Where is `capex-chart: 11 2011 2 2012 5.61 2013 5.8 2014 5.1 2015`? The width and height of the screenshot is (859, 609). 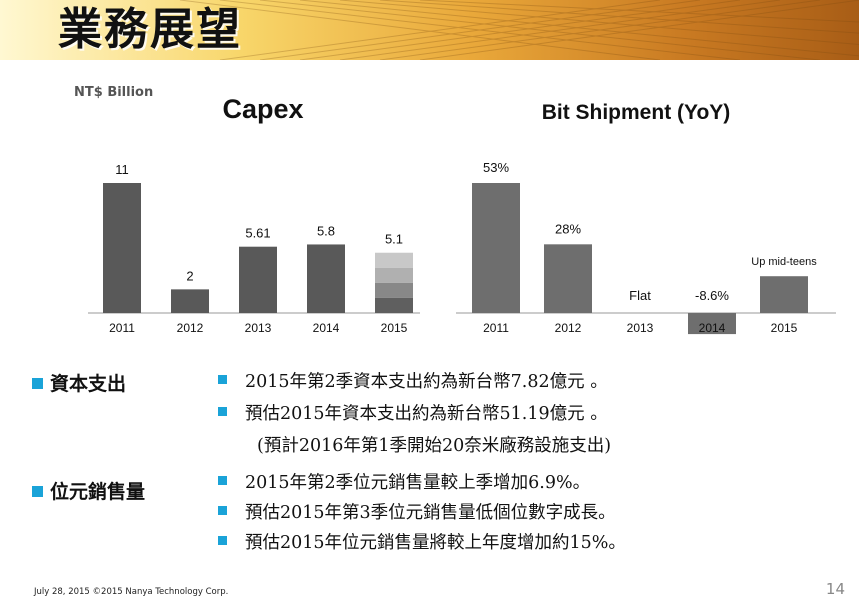
capex-chart: 11 2011 2 2012 5.61 2013 5.8 2014 5.1 2015 is located at coordinates (254, 248).